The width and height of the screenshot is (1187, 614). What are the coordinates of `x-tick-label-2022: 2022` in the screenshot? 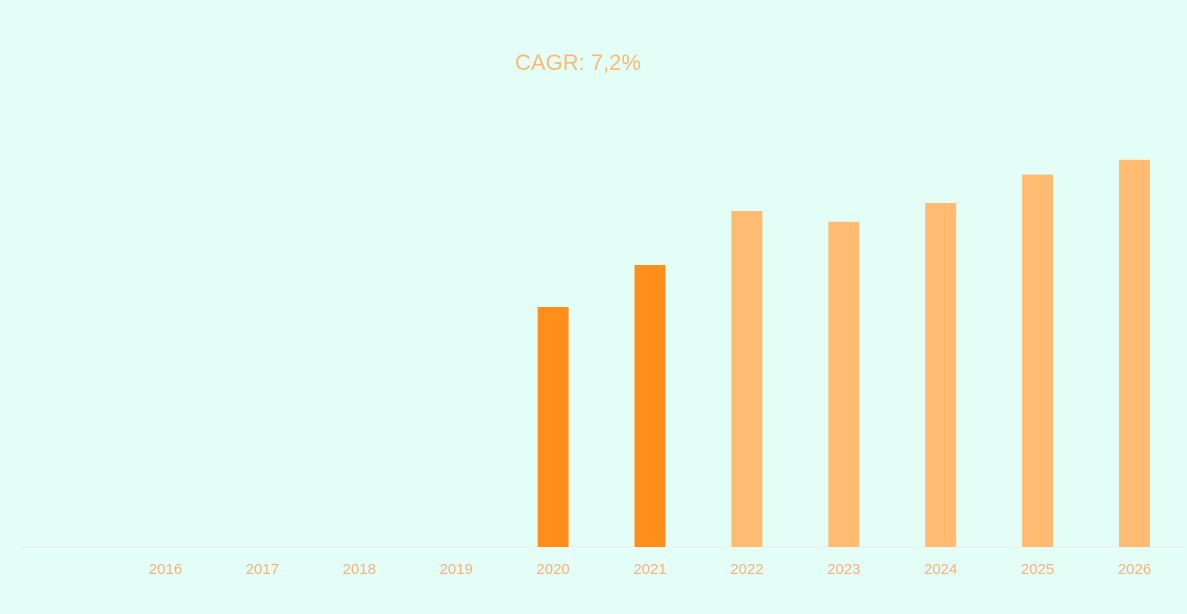 It's located at (746, 569).